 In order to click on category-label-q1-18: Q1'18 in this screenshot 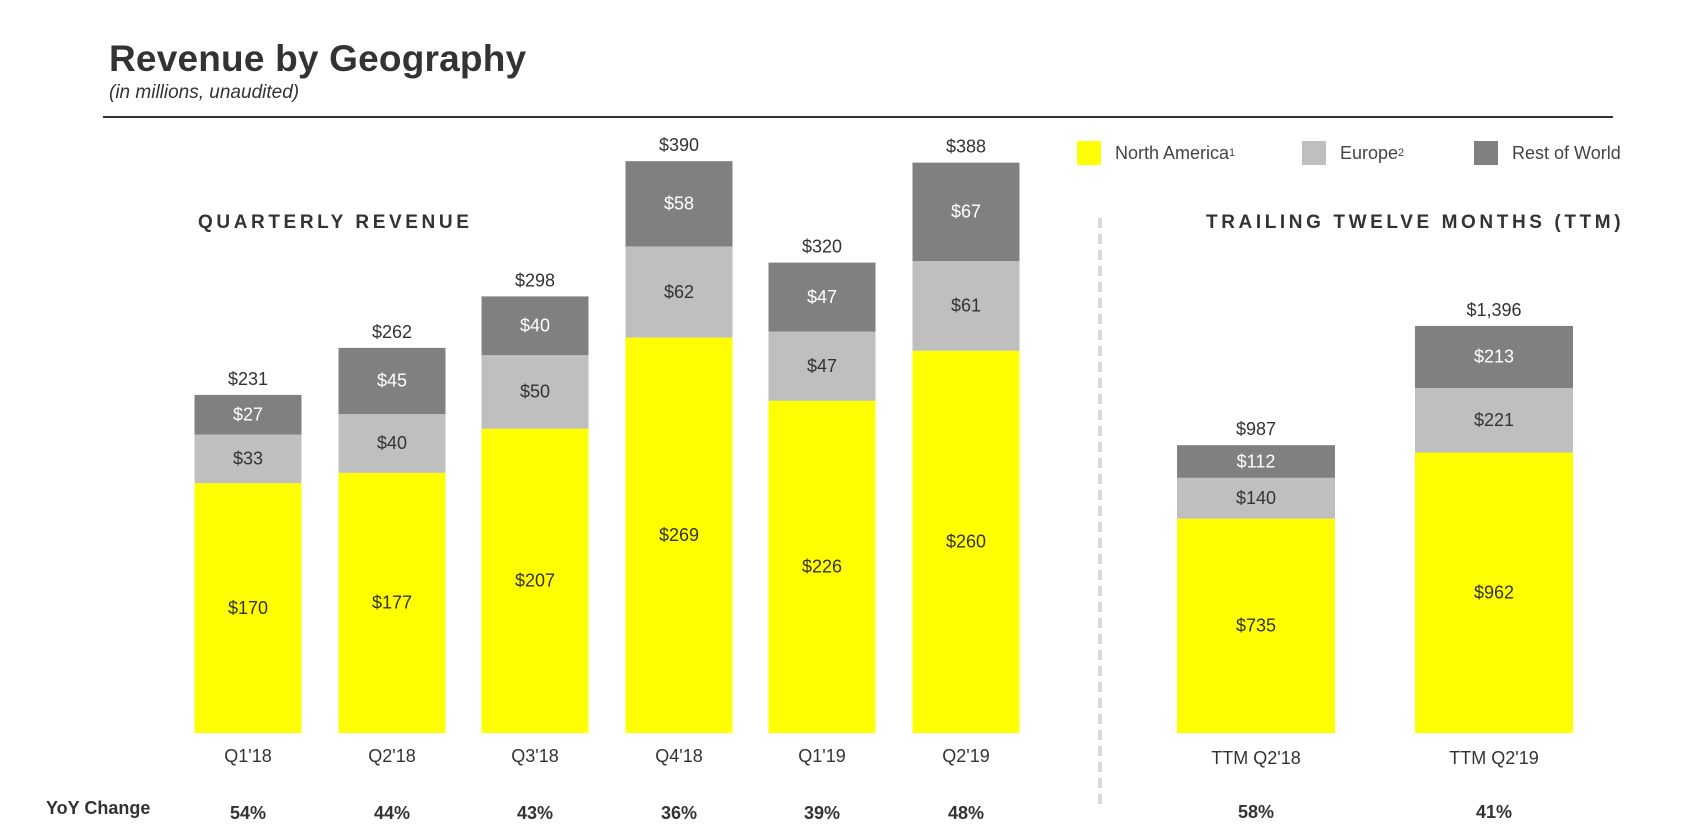, I will do `click(247, 756)`.